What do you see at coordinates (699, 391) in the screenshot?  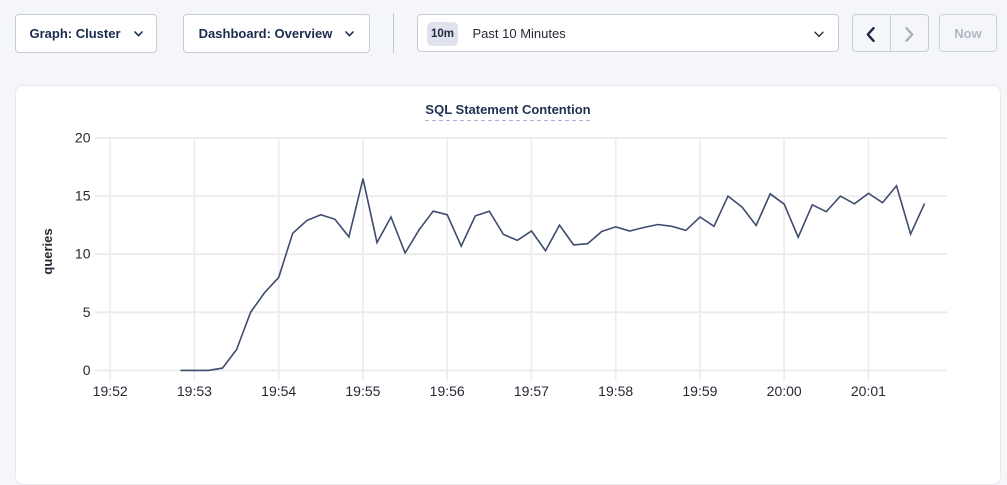 I see `svg-text: 19:59` at bounding box center [699, 391].